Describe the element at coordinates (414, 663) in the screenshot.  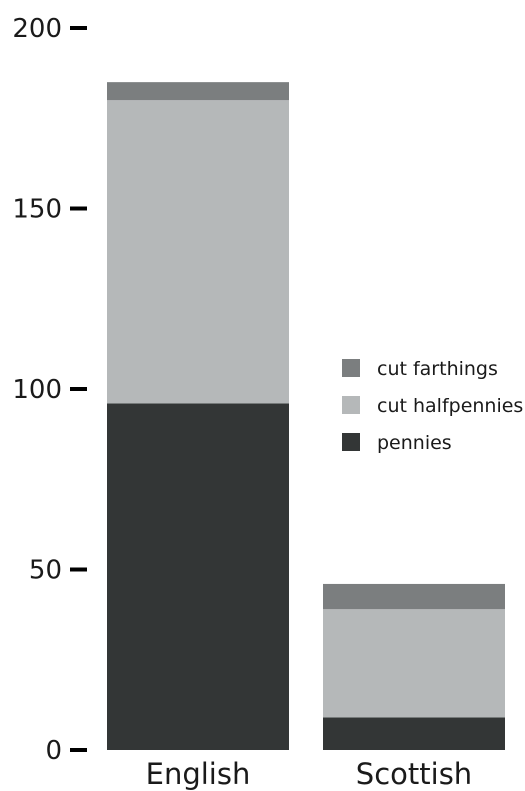
I see `bar-segment-scottish-cut-halfpennies` at that location.